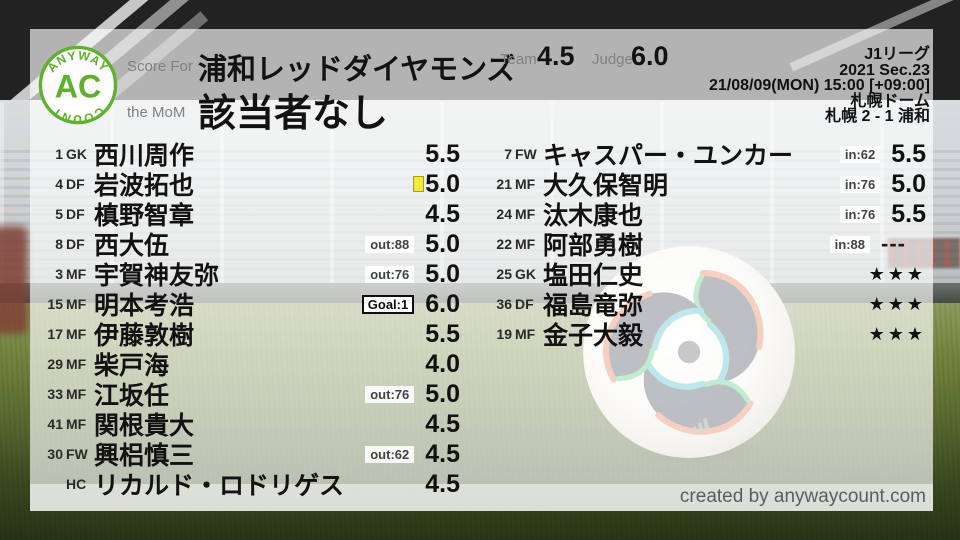 Image resolution: width=960 pixels, height=540 pixels. Describe the element at coordinates (144, 306) in the screenshot. I see `player-name: 明本考浩` at that location.